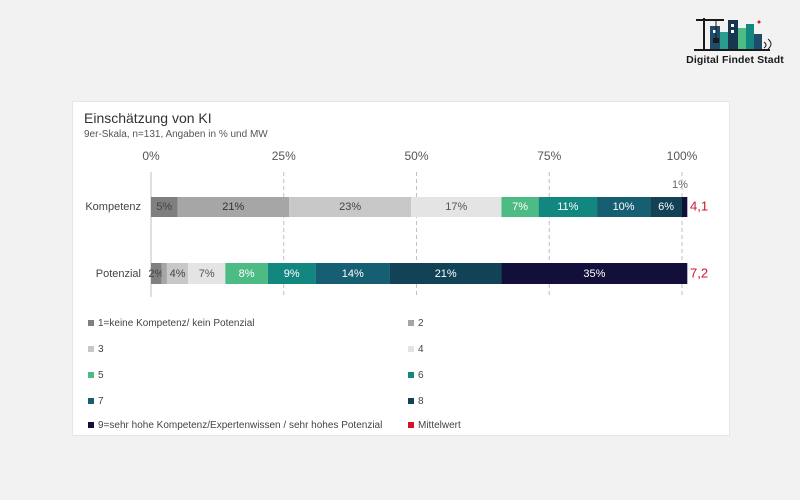  I want to click on legend-item: 8, so click(416, 401).